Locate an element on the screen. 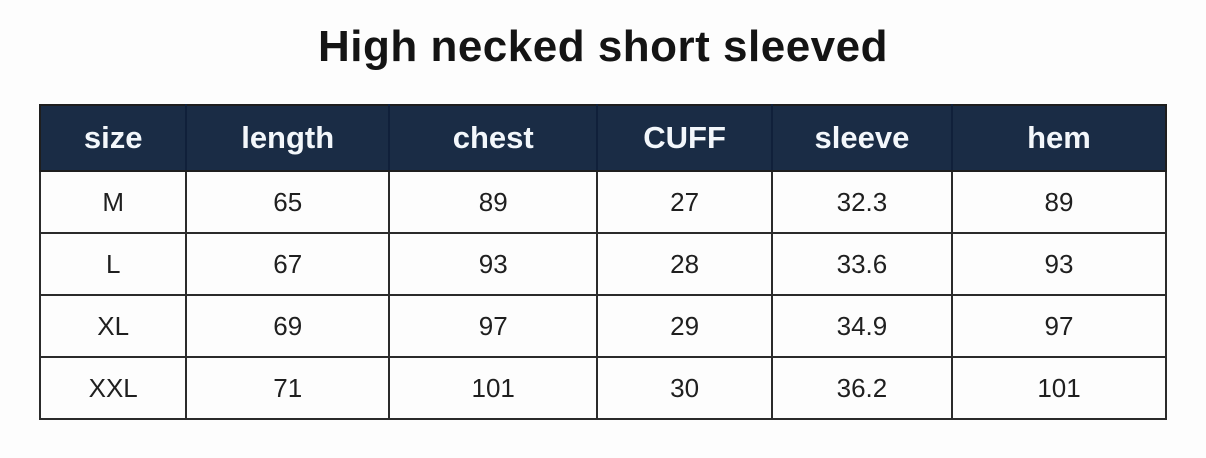  table-row-xl: XL 69 97 29 34.9 97 is located at coordinates (602, 326).